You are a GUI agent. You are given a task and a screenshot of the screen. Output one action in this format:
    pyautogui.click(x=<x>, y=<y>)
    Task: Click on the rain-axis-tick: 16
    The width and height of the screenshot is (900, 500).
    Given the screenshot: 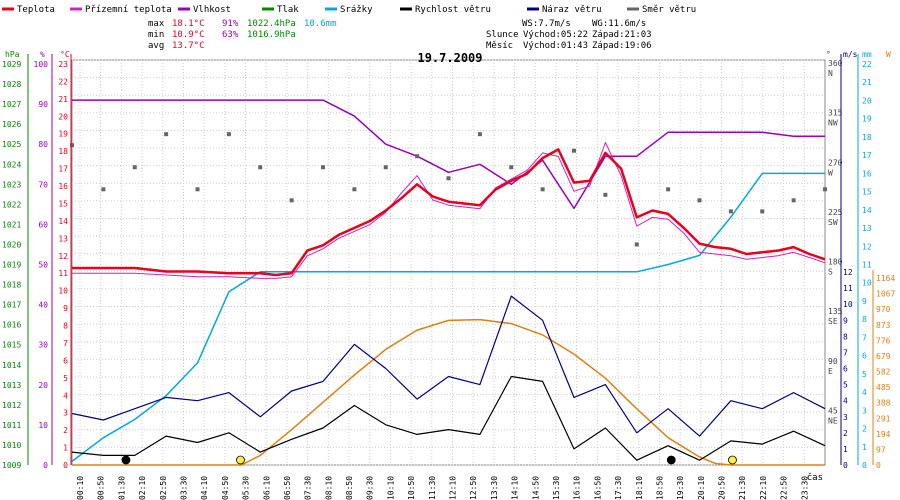 What is the action you would take?
    pyautogui.click(x=867, y=173)
    